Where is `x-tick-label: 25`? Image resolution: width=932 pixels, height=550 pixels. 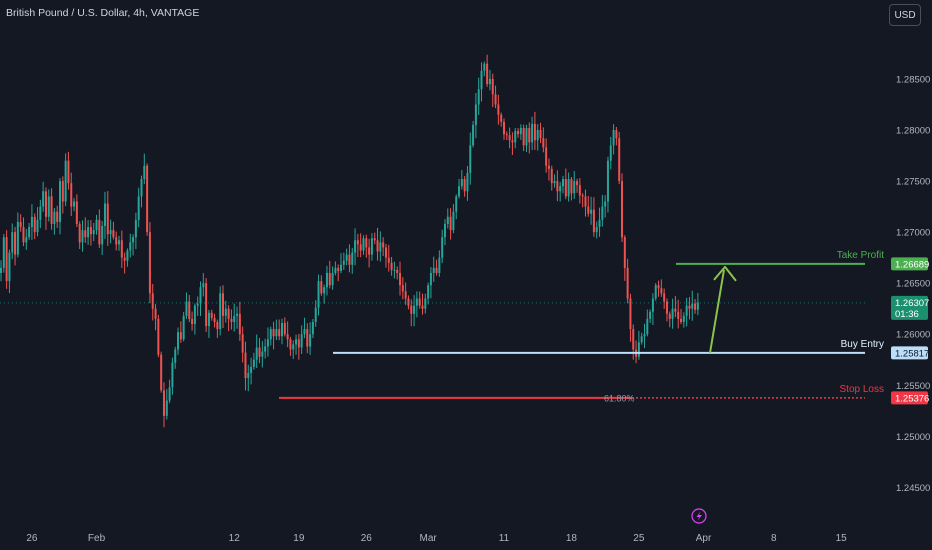
x-tick-label: 25 is located at coordinates (639, 538).